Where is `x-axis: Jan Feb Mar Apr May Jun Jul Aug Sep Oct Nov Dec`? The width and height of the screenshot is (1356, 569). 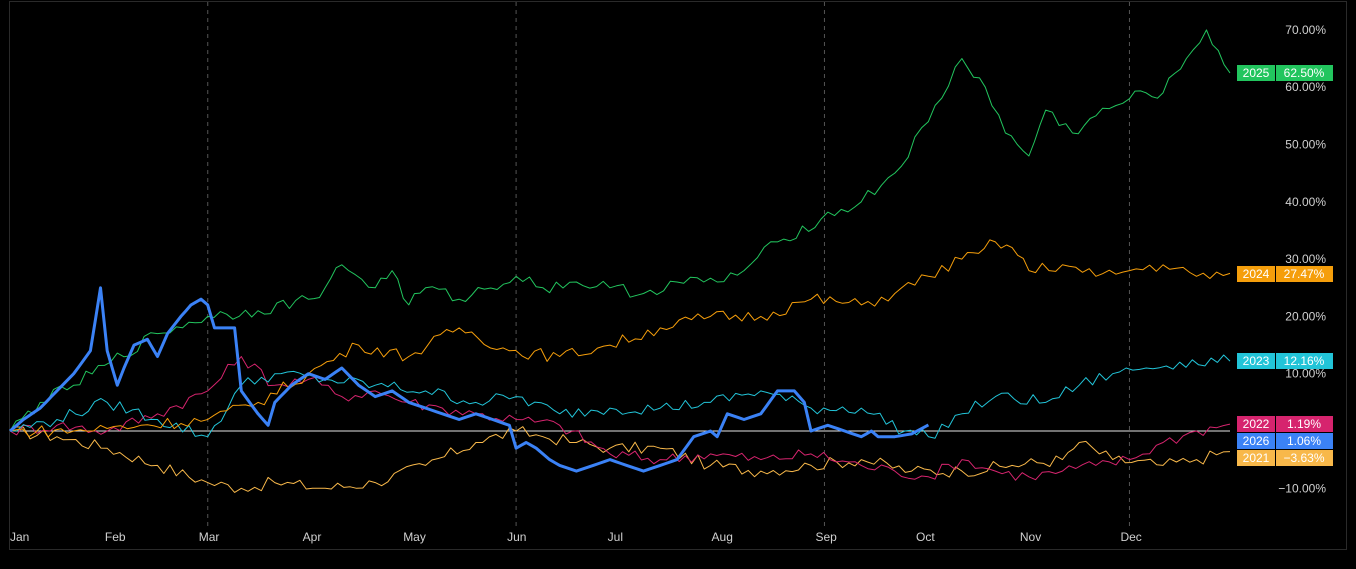 x-axis: Jan Feb Mar Apr May Jun Jul Aug Sep Oct Nov Dec is located at coordinates (576, 537).